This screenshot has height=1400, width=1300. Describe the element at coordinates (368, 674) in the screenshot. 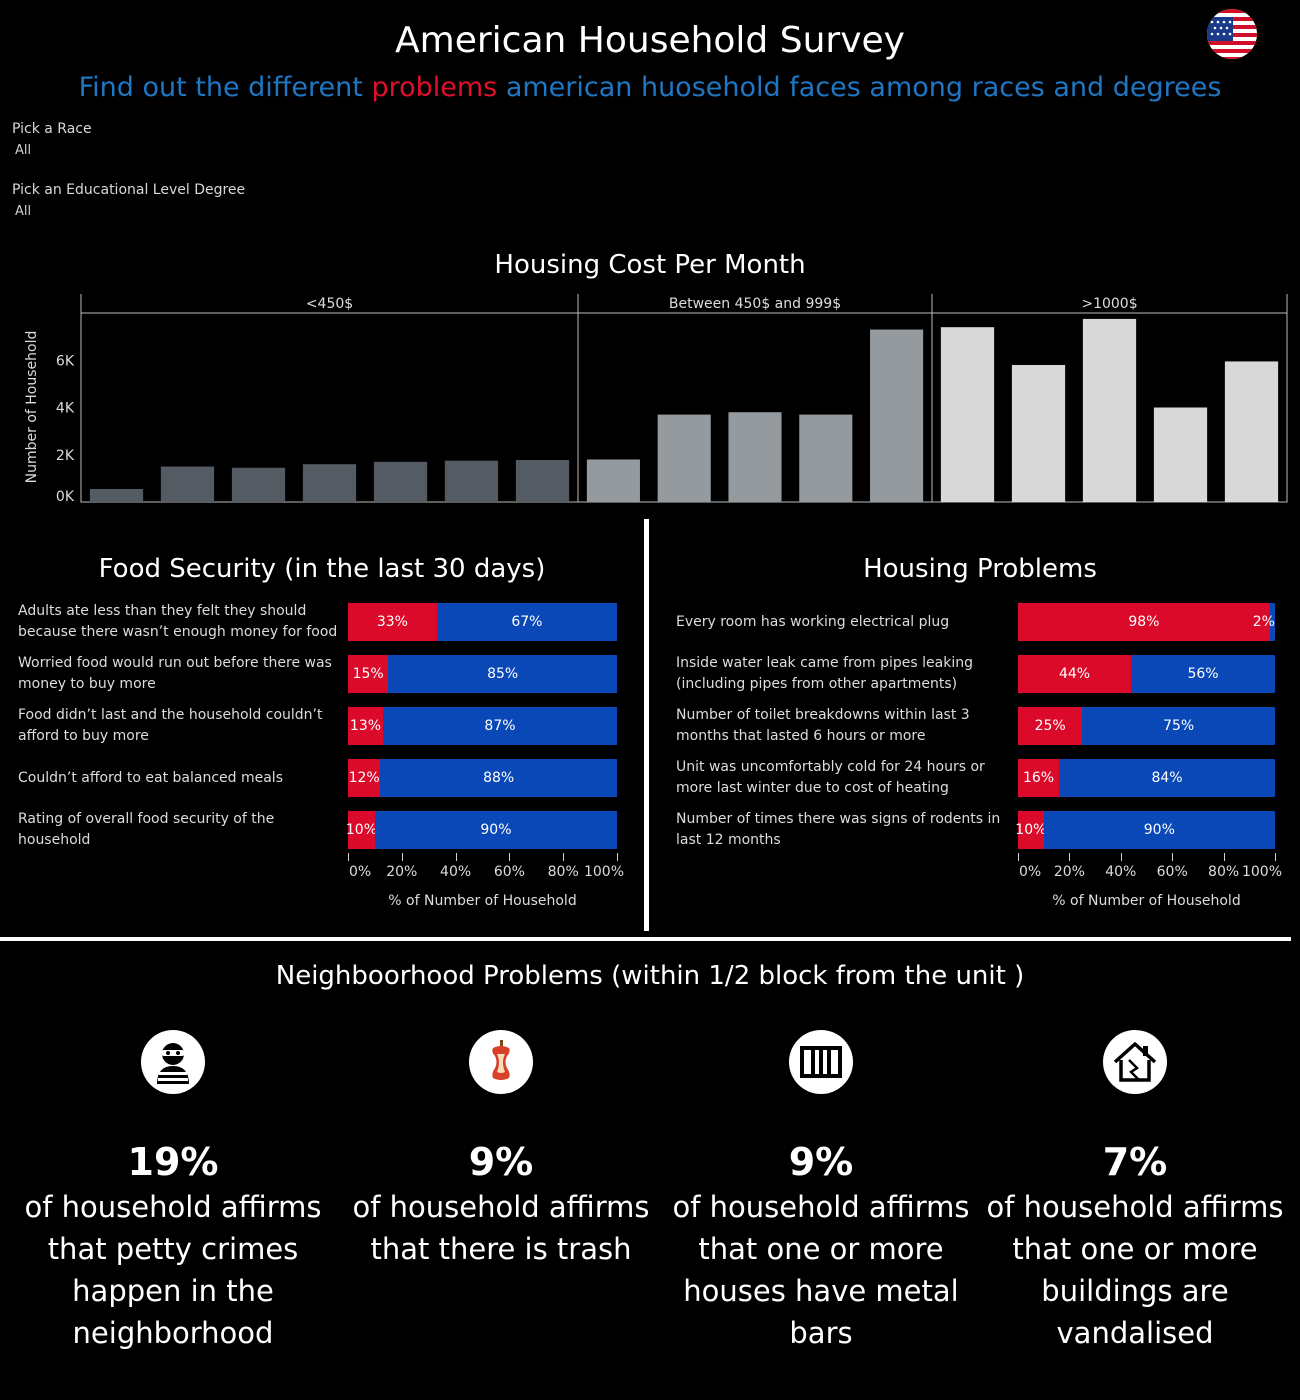

I see `yes-segment: 15%` at that location.